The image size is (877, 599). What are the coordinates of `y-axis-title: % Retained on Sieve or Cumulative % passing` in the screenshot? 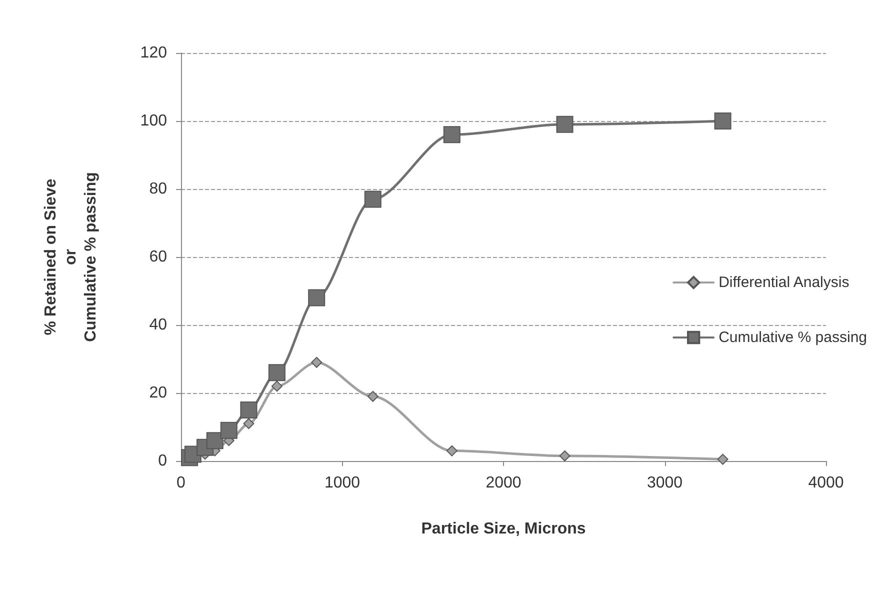 It's located at (71, 257).